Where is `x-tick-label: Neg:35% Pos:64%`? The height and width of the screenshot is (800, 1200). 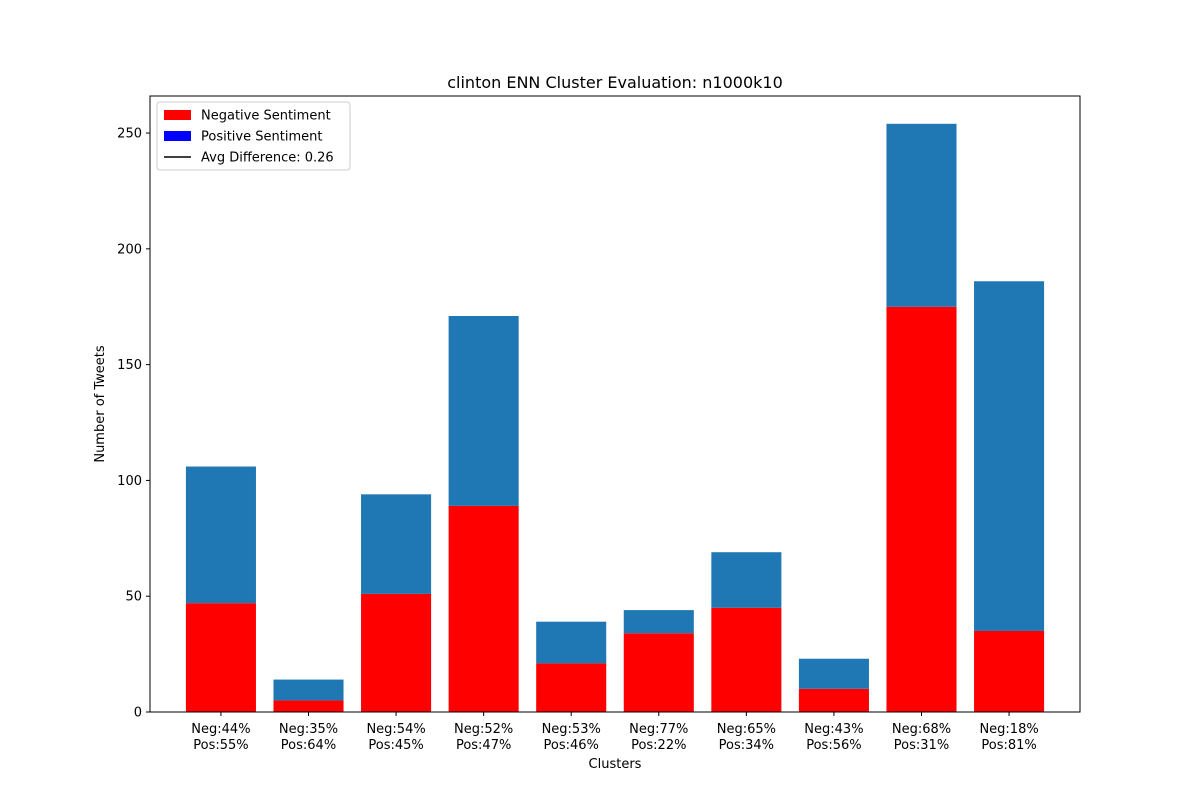
x-tick-label: Neg:35% Pos:64% is located at coordinates (308, 737).